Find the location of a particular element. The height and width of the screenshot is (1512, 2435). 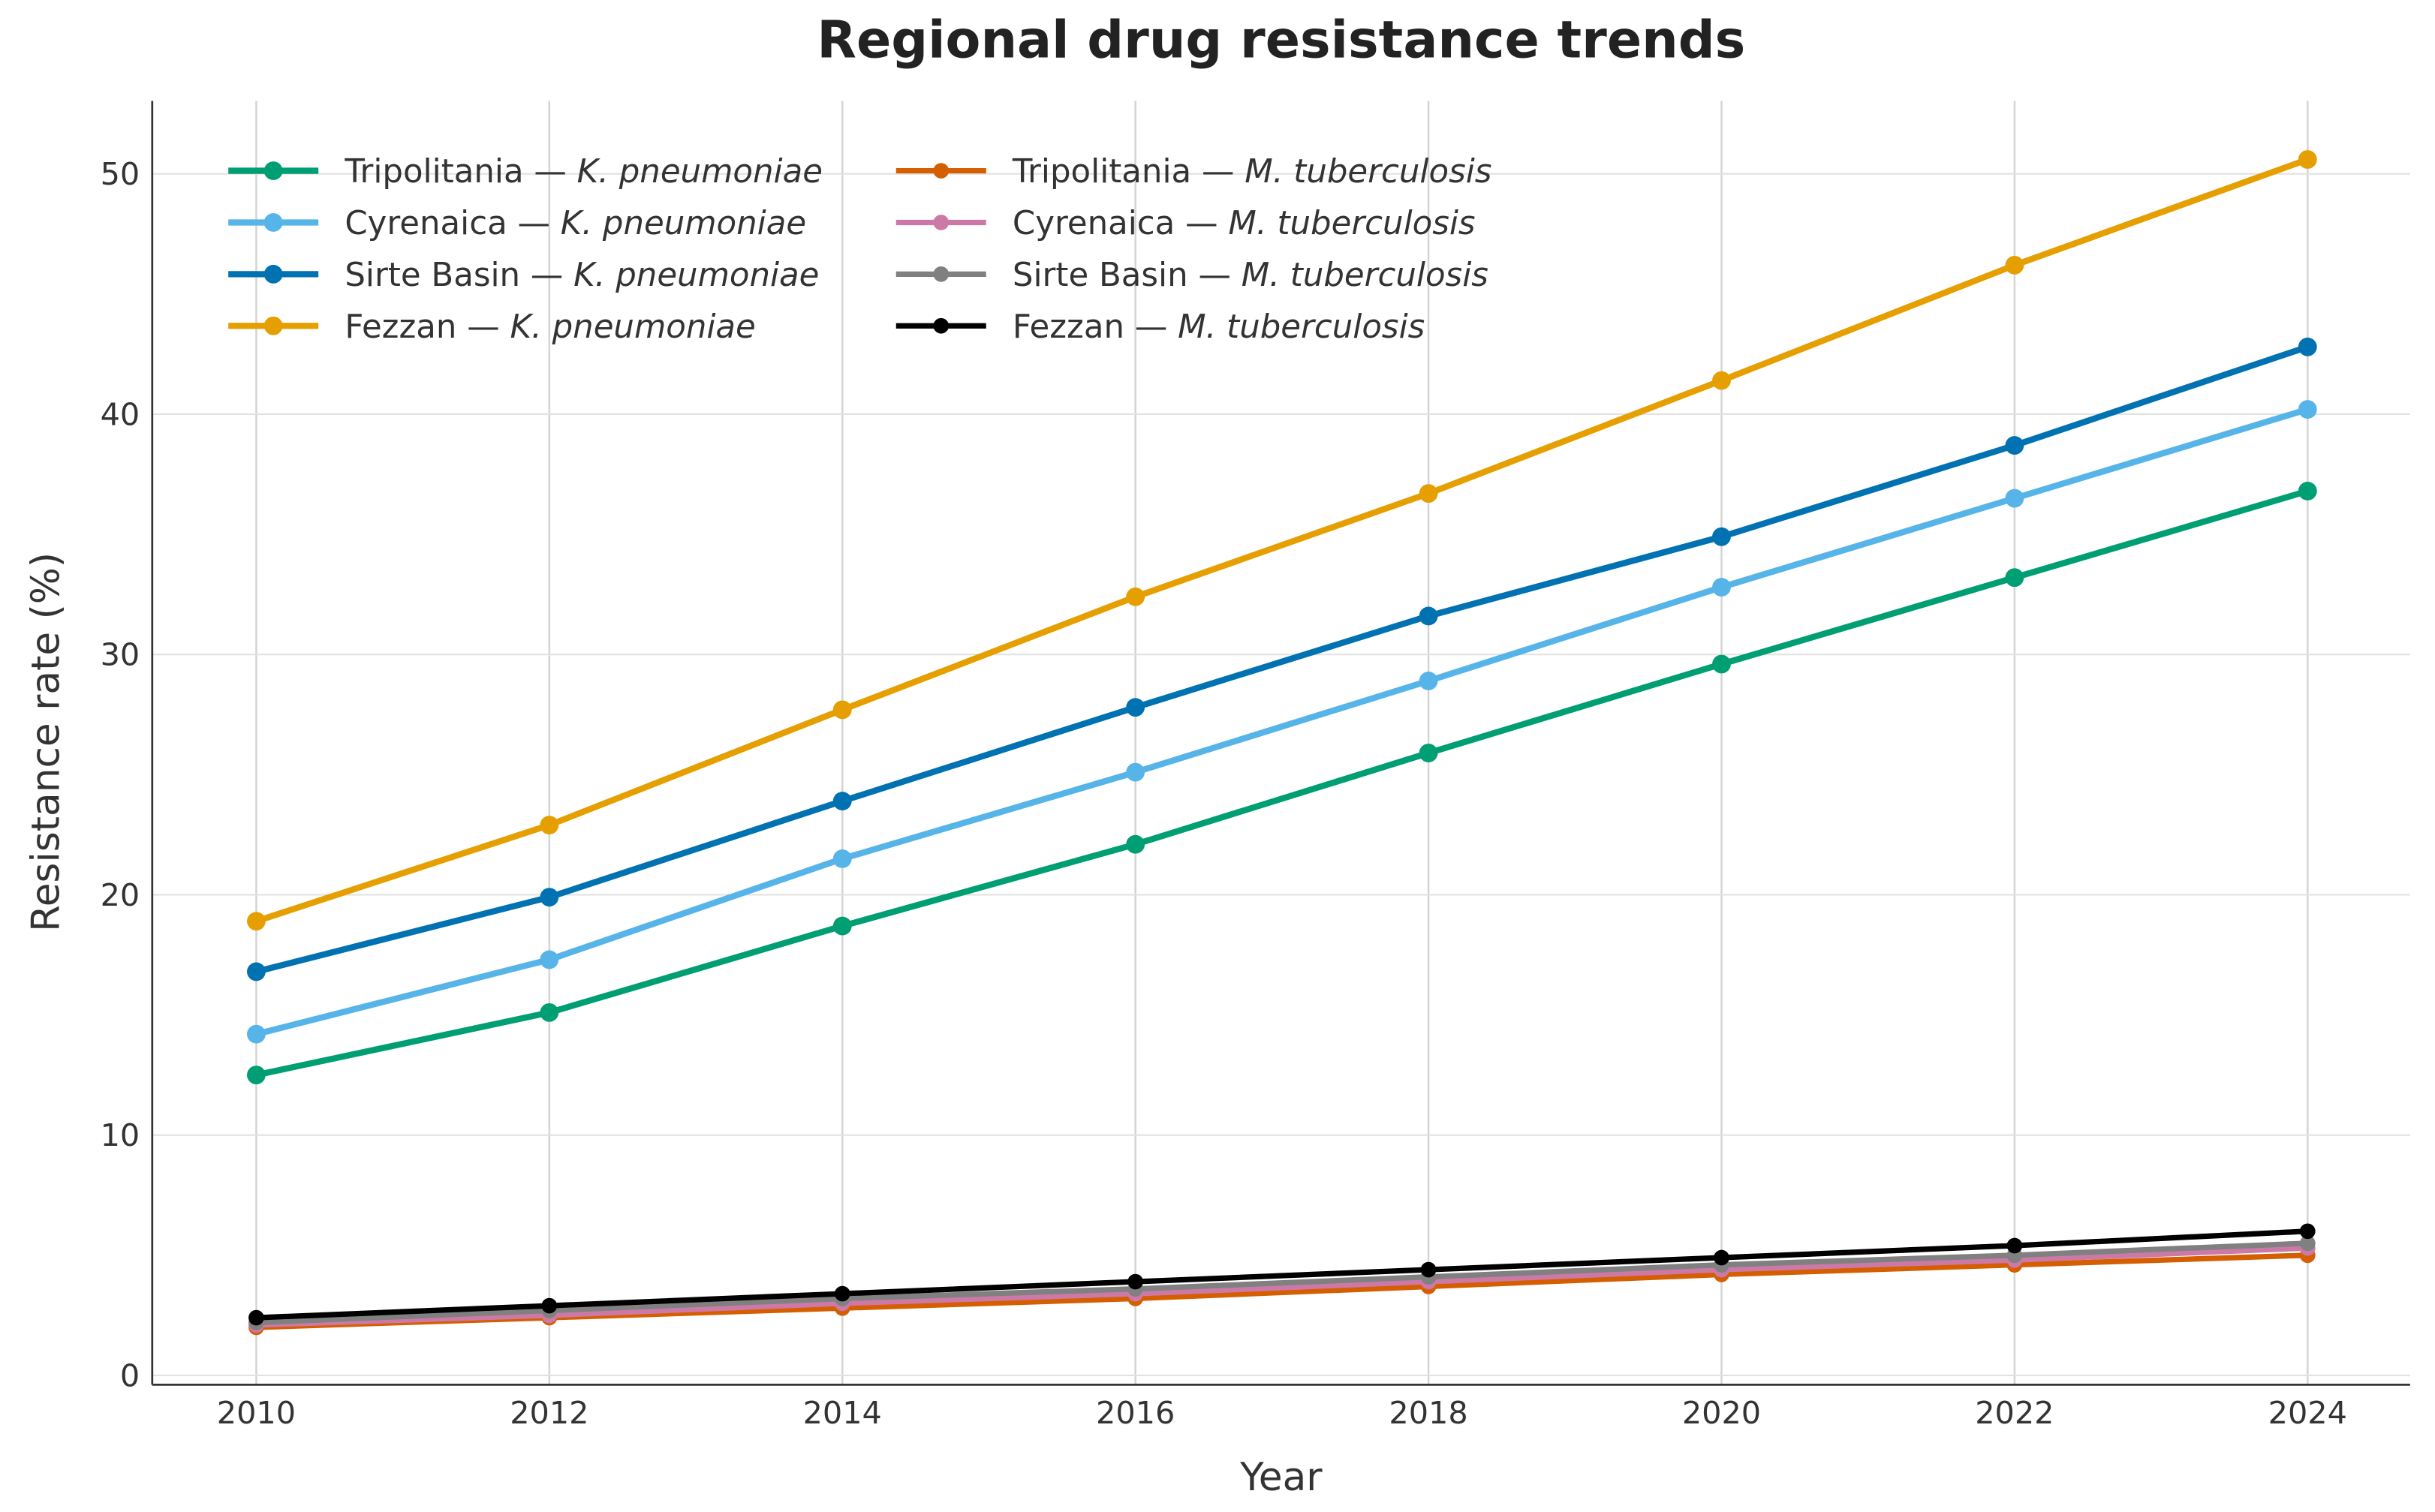

y-tick-label: 10 is located at coordinates (120, 1135).